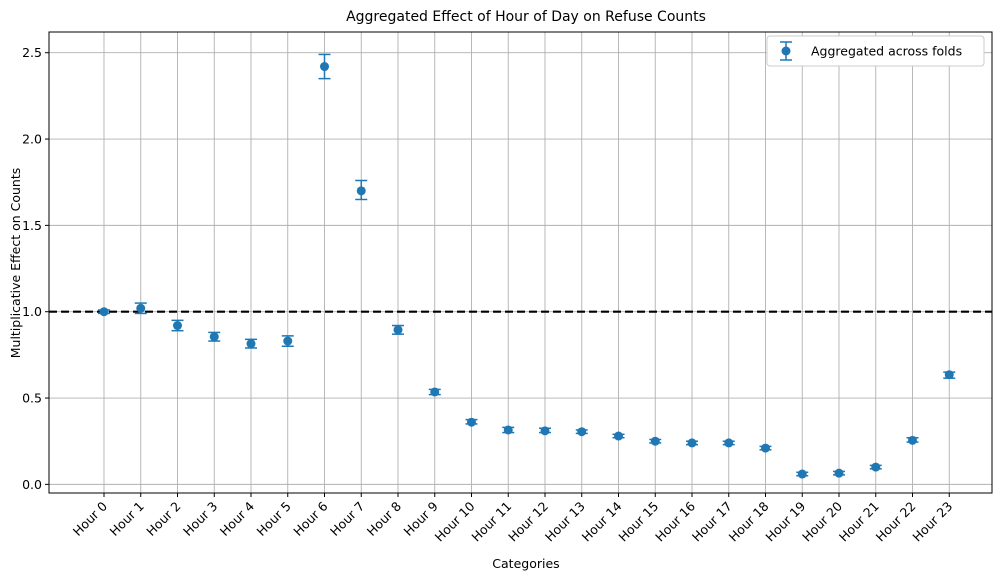 Image resolution: width=1001 pixels, height=580 pixels. Describe the element at coordinates (237, 518) in the screenshot. I see `x-tick-label: Hour 4` at that location.